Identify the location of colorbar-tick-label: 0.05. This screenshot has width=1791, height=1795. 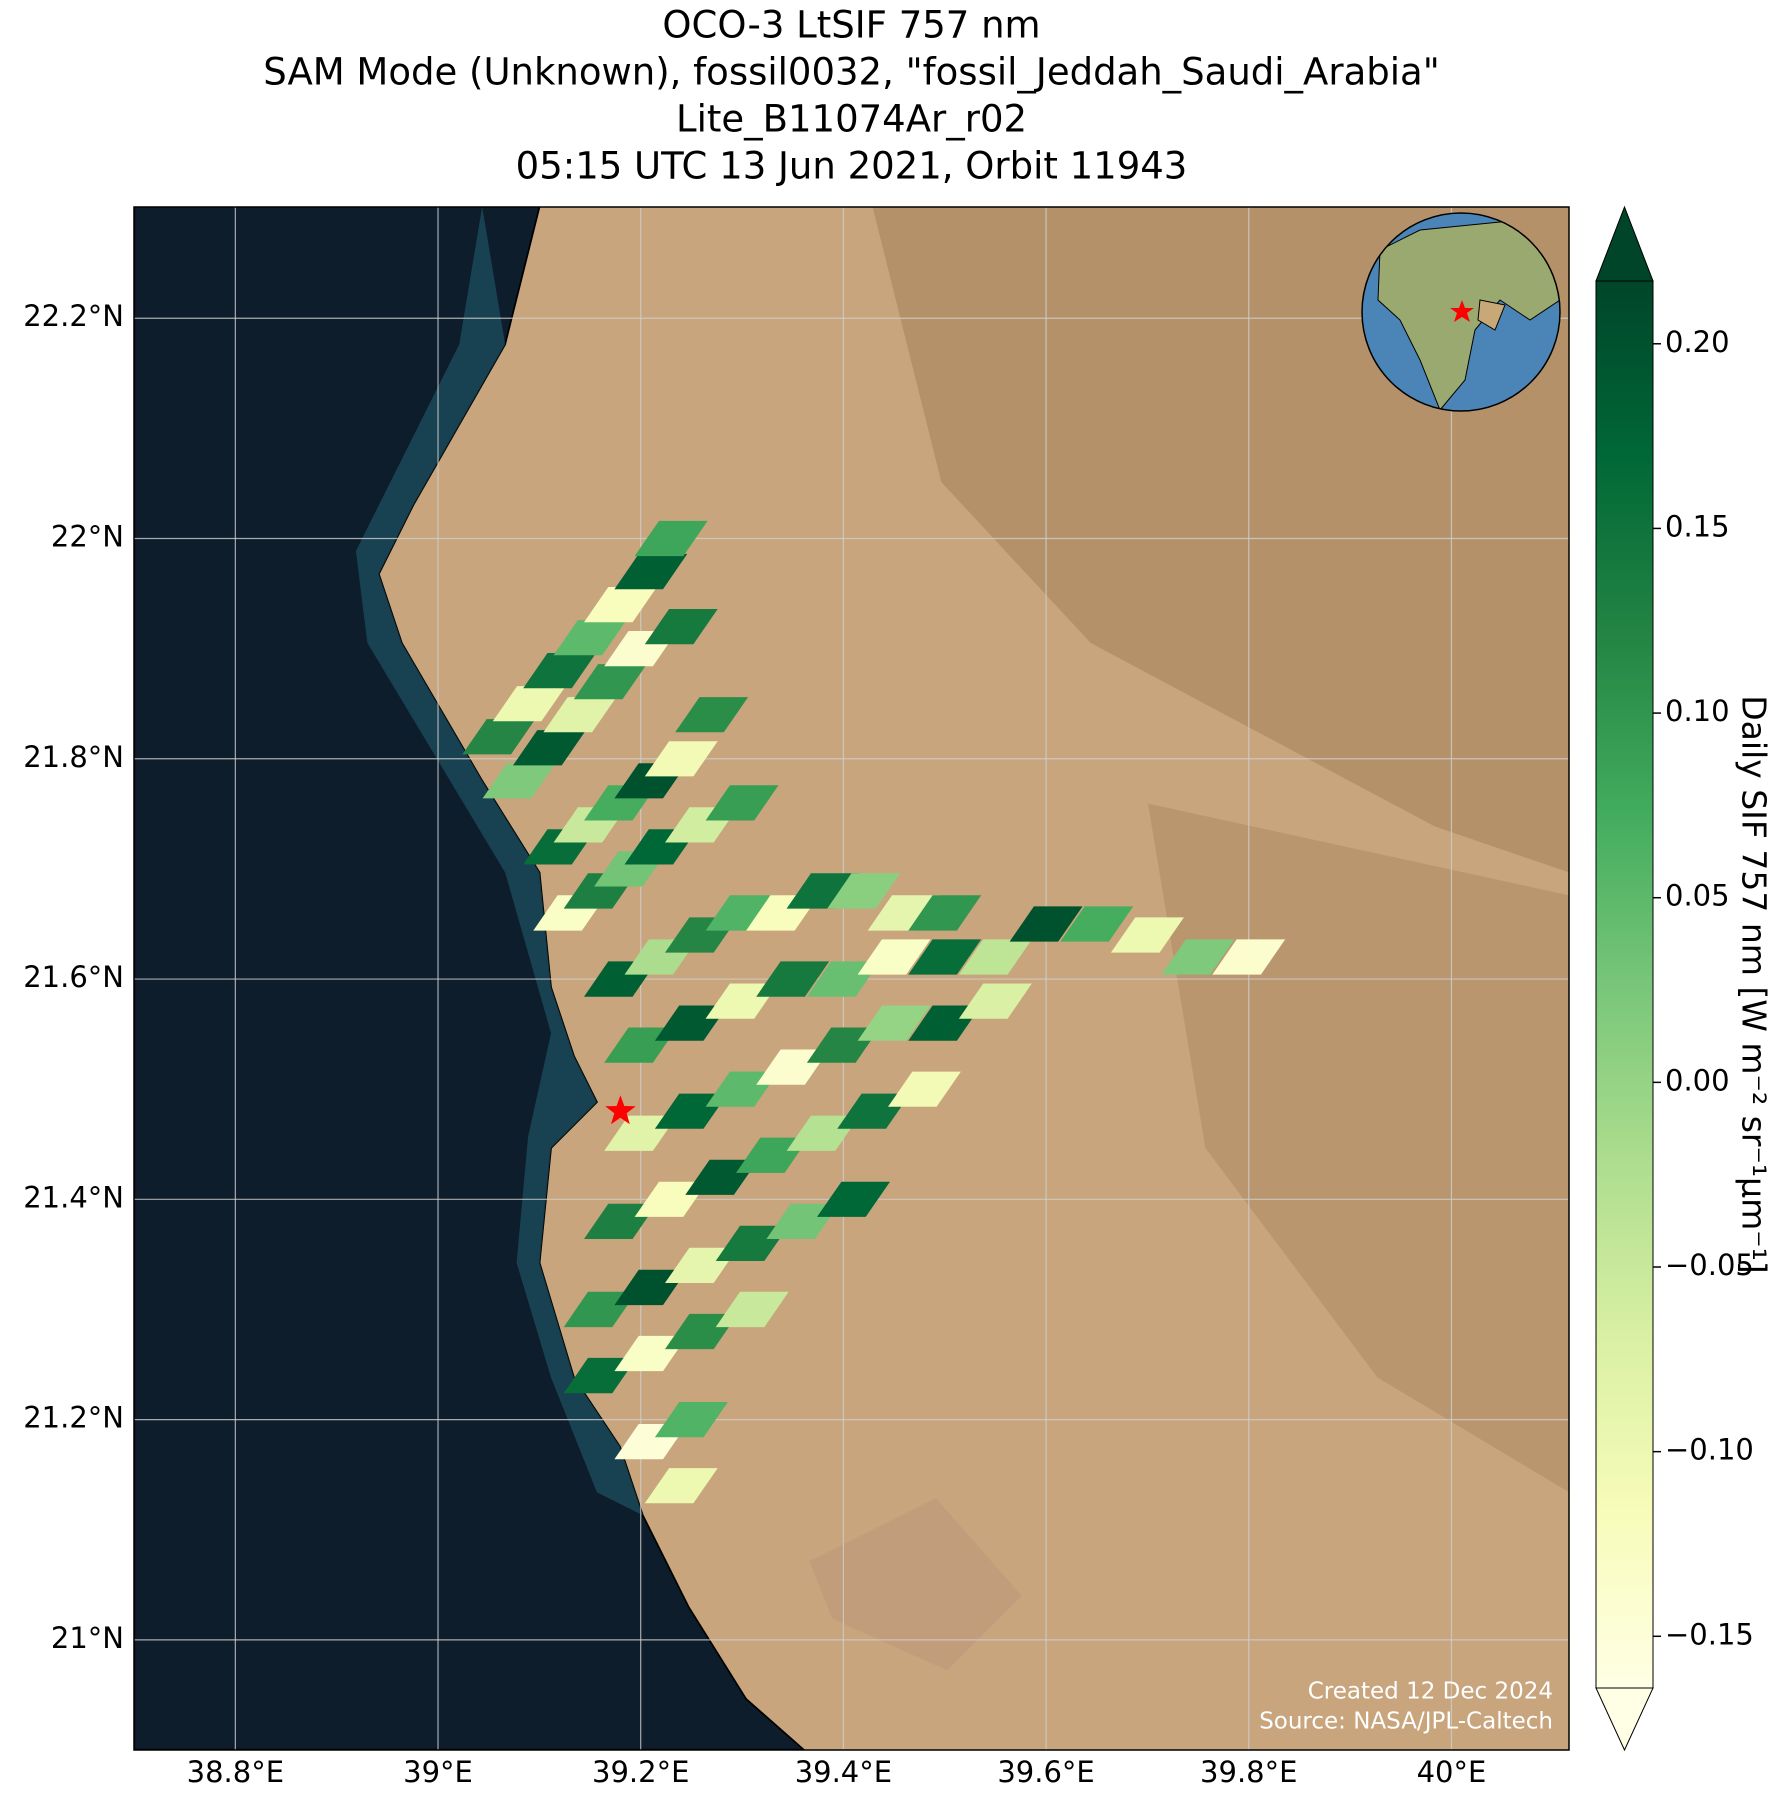
(1697, 896).